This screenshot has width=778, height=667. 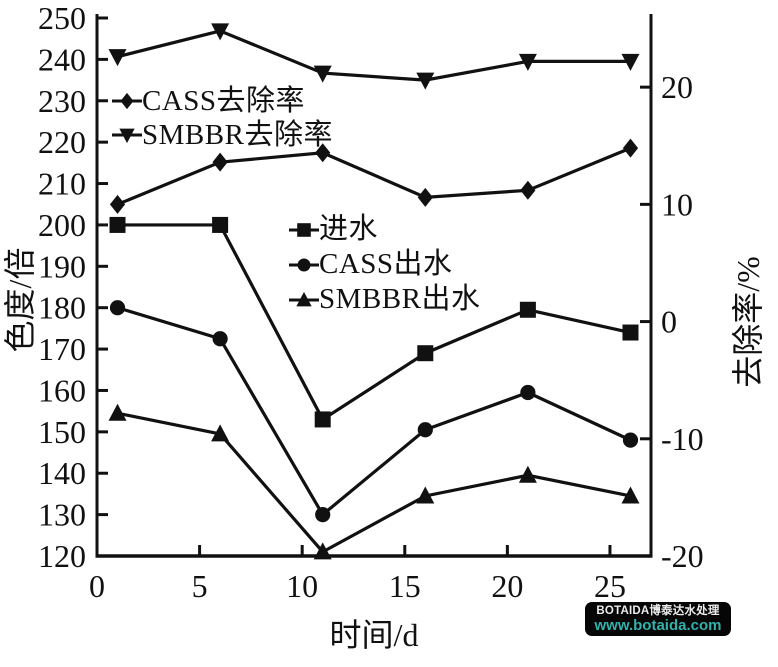 What do you see at coordinates (400, 299) in the screenshot?
I see `legend-label: SMBBR出水` at bounding box center [400, 299].